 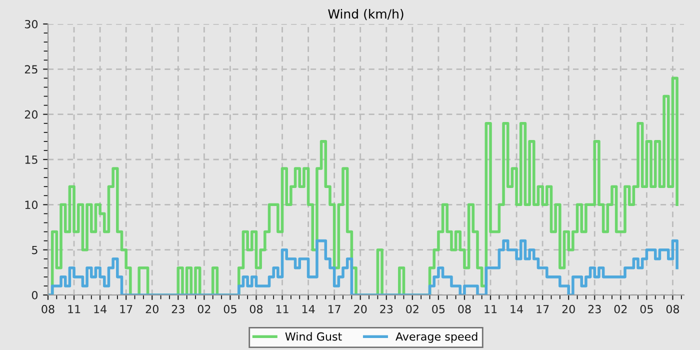 I want to click on legend-label: Average speed, so click(x=437, y=337).